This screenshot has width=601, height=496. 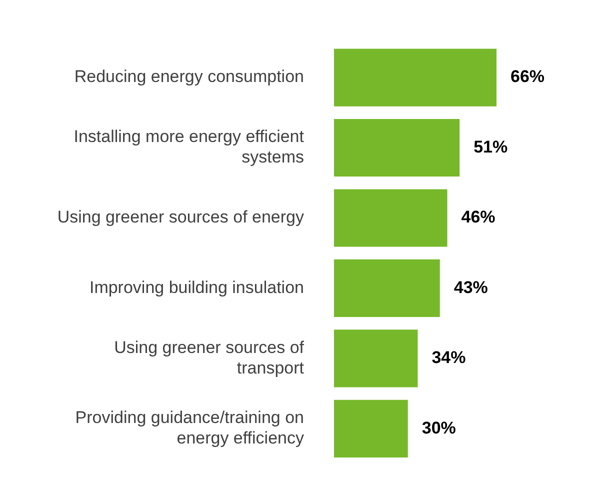 What do you see at coordinates (439, 428) in the screenshot?
I see `data-label: 30%` at bounding box center [439, 428].